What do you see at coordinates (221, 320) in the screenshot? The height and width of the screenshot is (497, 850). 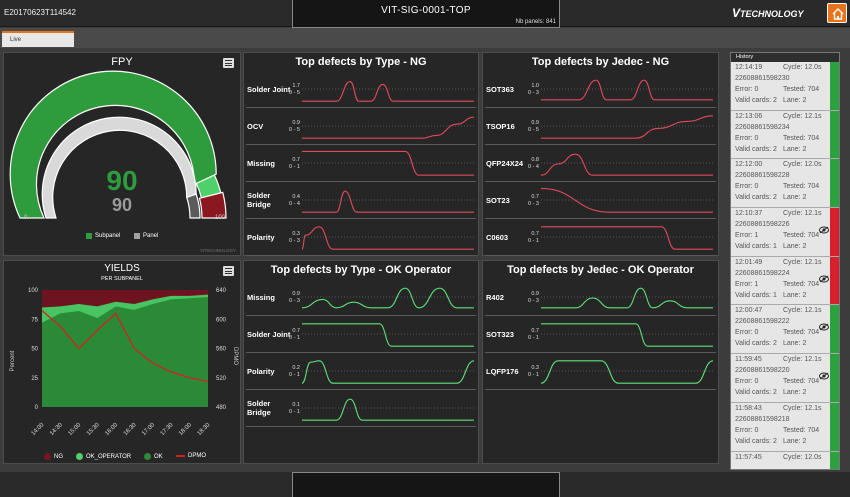 I see `y-tick-right: 600` at bounding box center [221, 320].